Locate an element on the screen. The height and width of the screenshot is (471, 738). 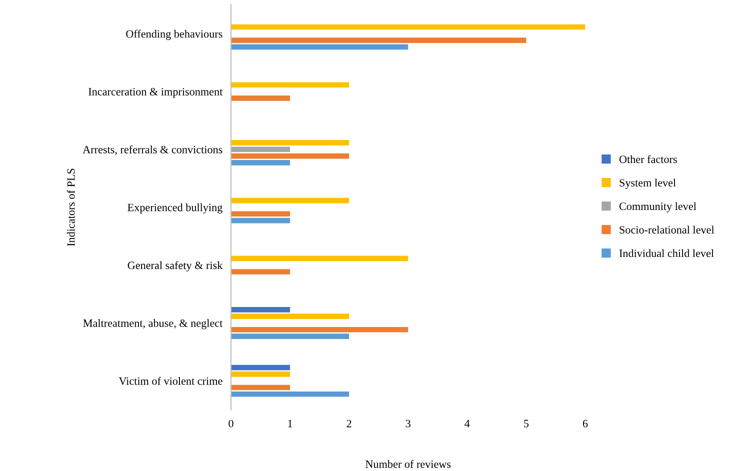
x-tick-label: 0 is located at coordinates (231, 424).